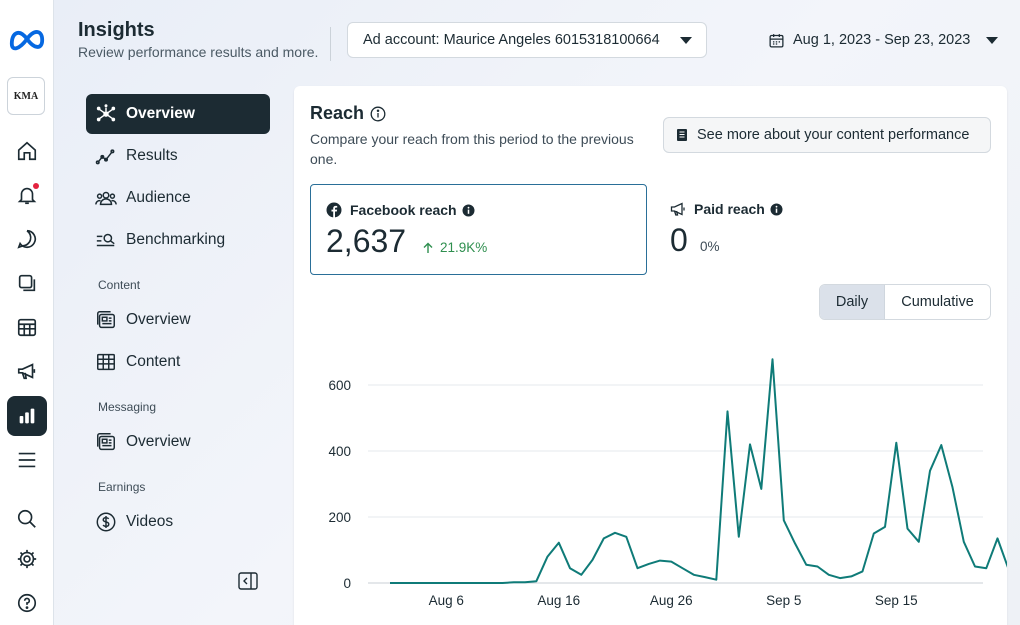  What do you see at coordinates (833, 135) in the screenshot?
I see `see-more-label: See more about your content performance` at bounding box center [833, 135].